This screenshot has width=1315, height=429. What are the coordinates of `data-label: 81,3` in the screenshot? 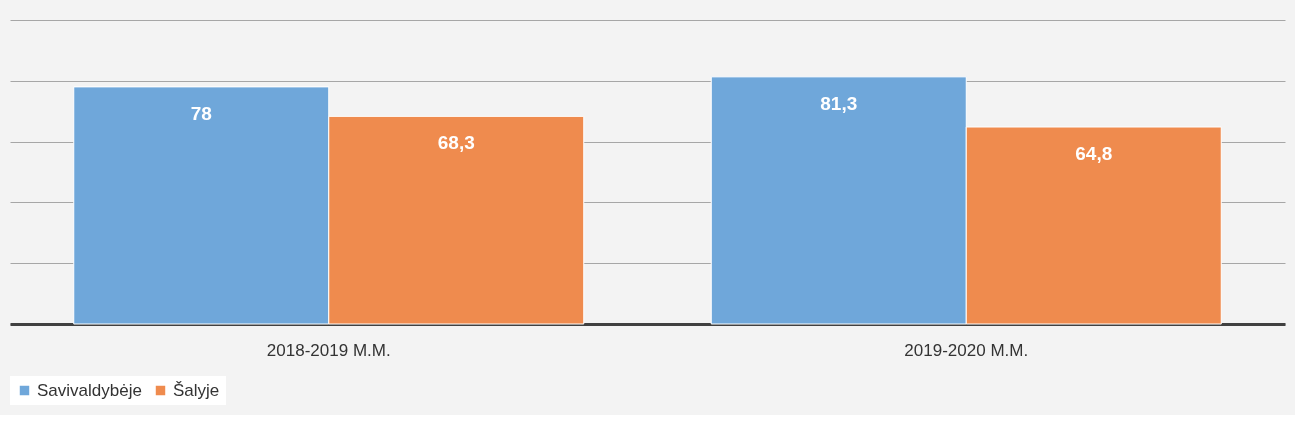 It's located at (839, 103).